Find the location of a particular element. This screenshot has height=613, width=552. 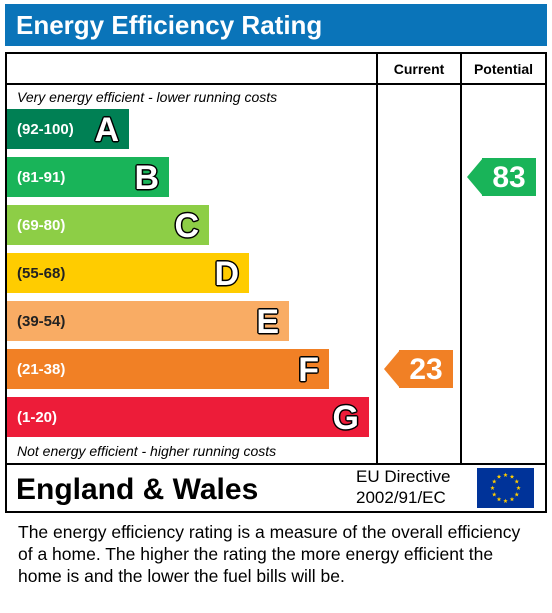

band-letter-label: A is located at coordinates (106, 130).